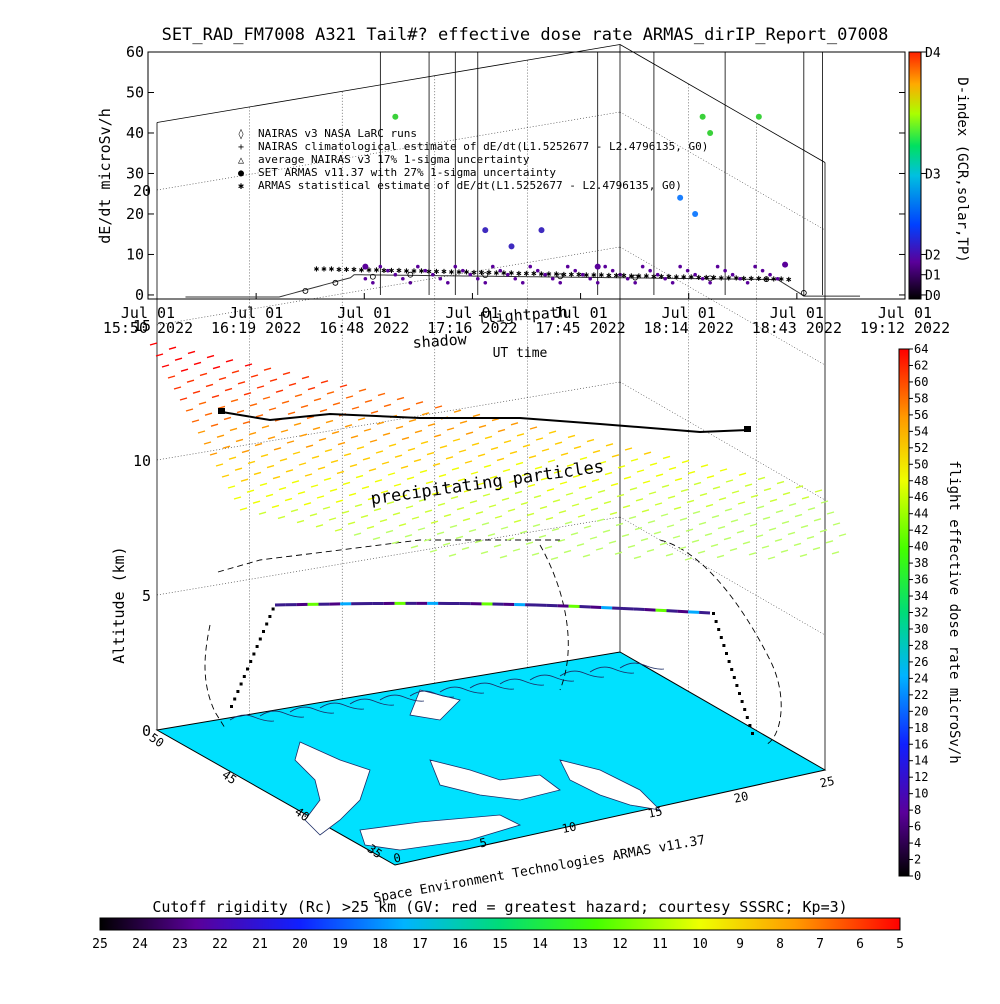 This screenshot has width=1000, height=1004. Describe the element at coordinates (921, 662) in the screenshot. I see `dose-rate-tick-label: 26` at that location.